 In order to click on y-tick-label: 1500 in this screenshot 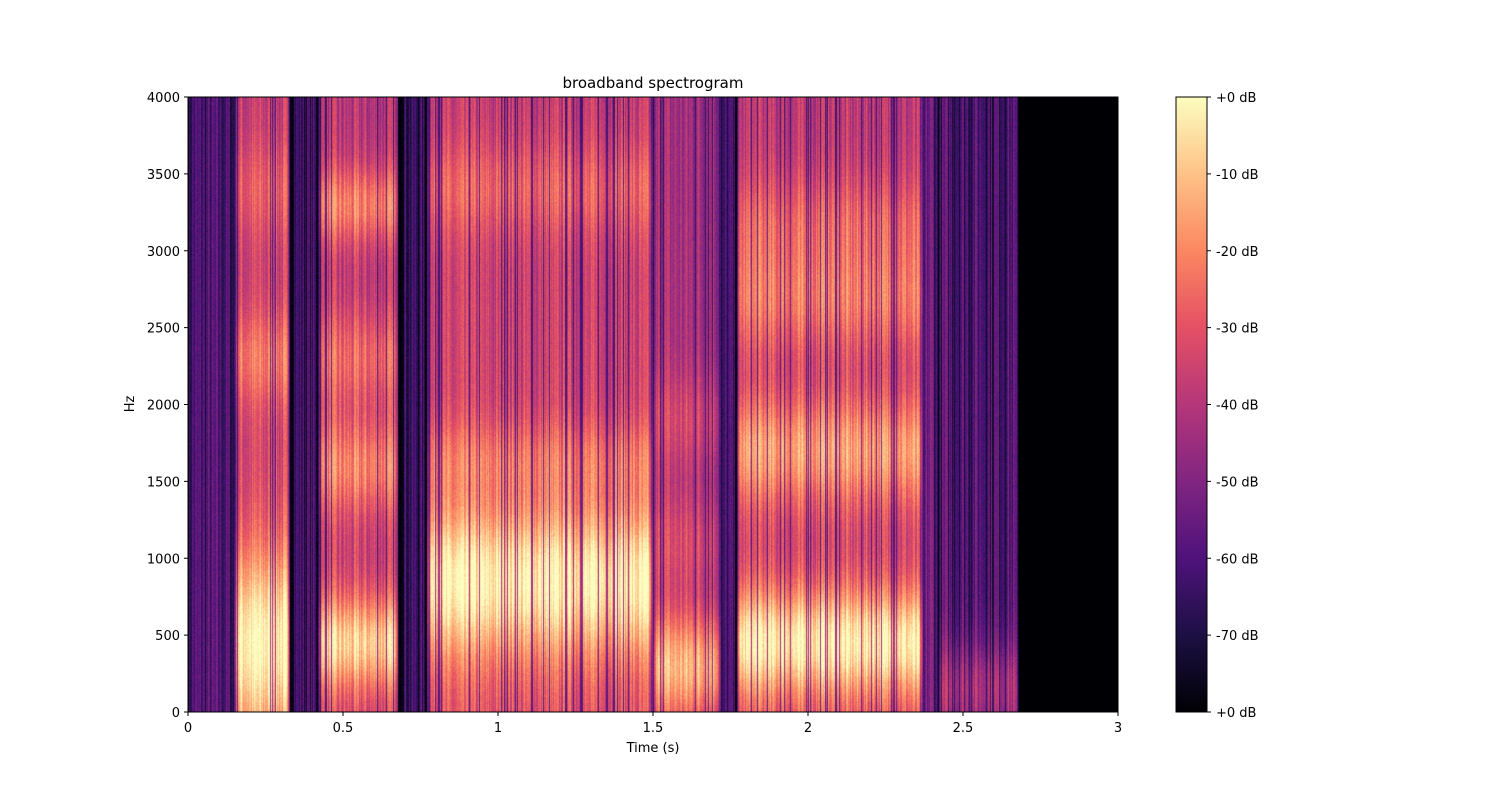, I will do `click(163, 482)`.